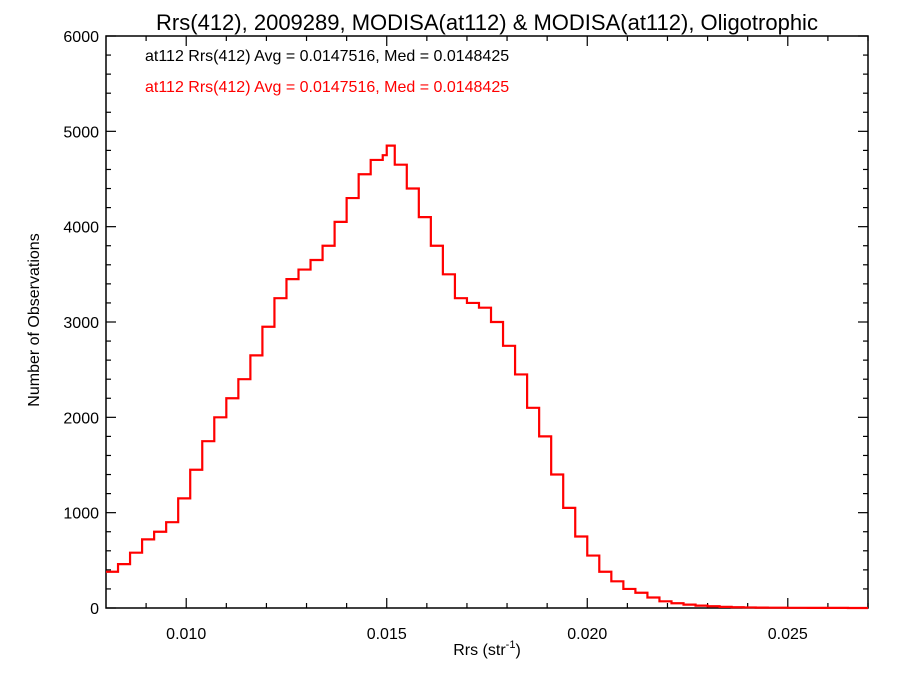  Describe the element at coordinates (81, 37) in the screenshot. I see `y-tick-label: 6000` at that location.